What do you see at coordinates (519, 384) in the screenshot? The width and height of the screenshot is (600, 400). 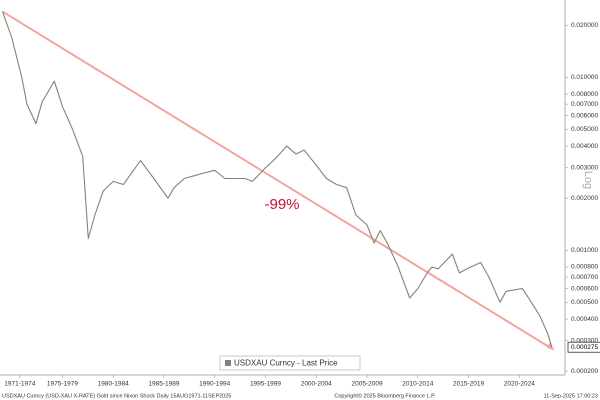 I see `x-tick-label: 2020-2024` at bounding box center [519, 384].